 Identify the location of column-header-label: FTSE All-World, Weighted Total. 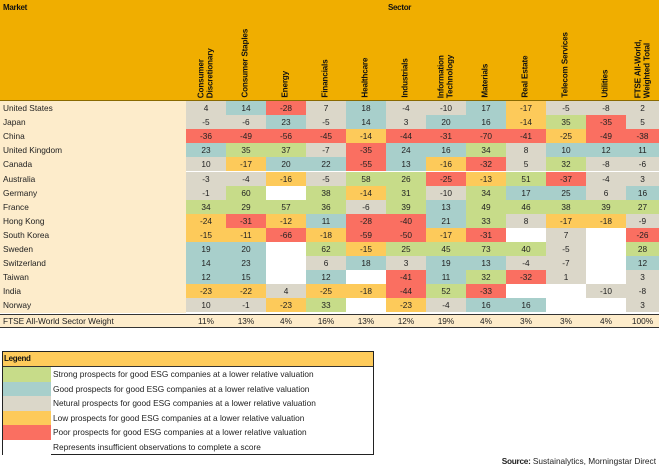
(641, 68).